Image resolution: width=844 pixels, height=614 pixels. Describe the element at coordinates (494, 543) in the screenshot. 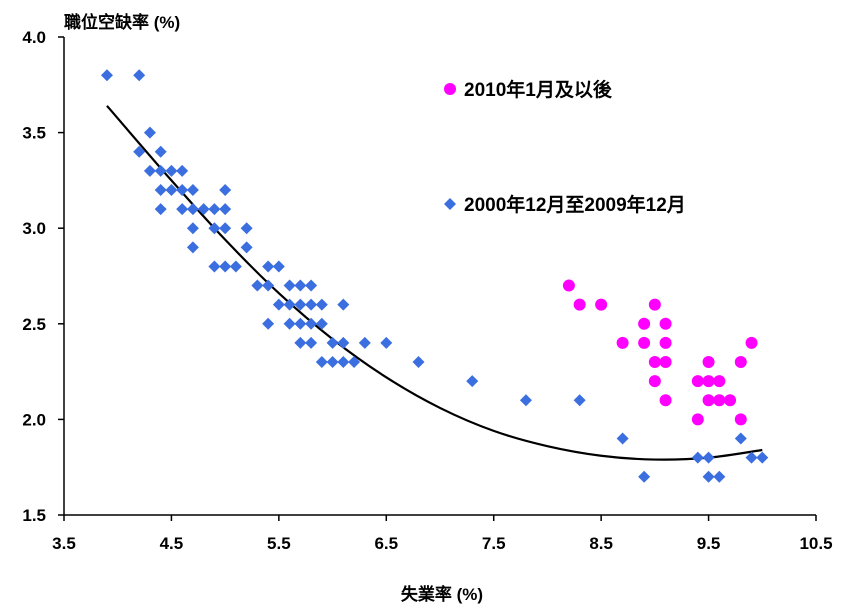

I see `x-tick-label: 7.5` at that location.